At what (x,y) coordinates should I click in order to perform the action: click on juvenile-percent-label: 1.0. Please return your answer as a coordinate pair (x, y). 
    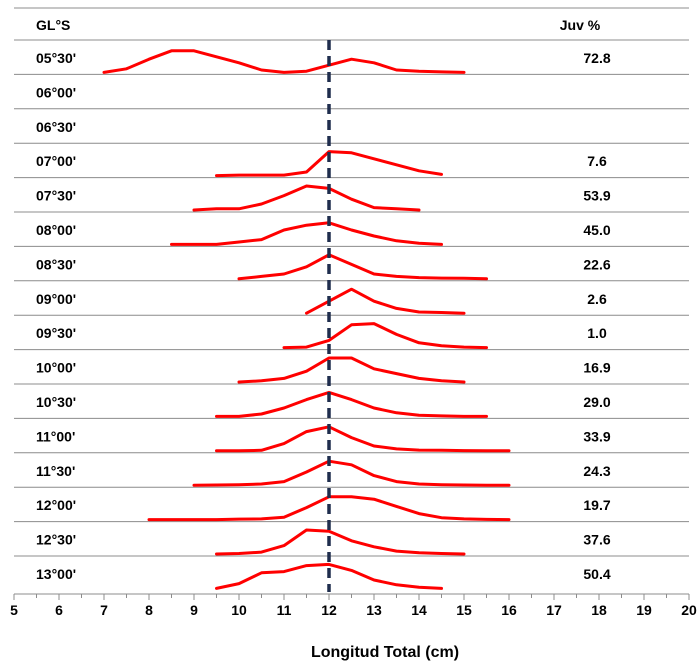
    Looking at the image, I should click on (597, 333).